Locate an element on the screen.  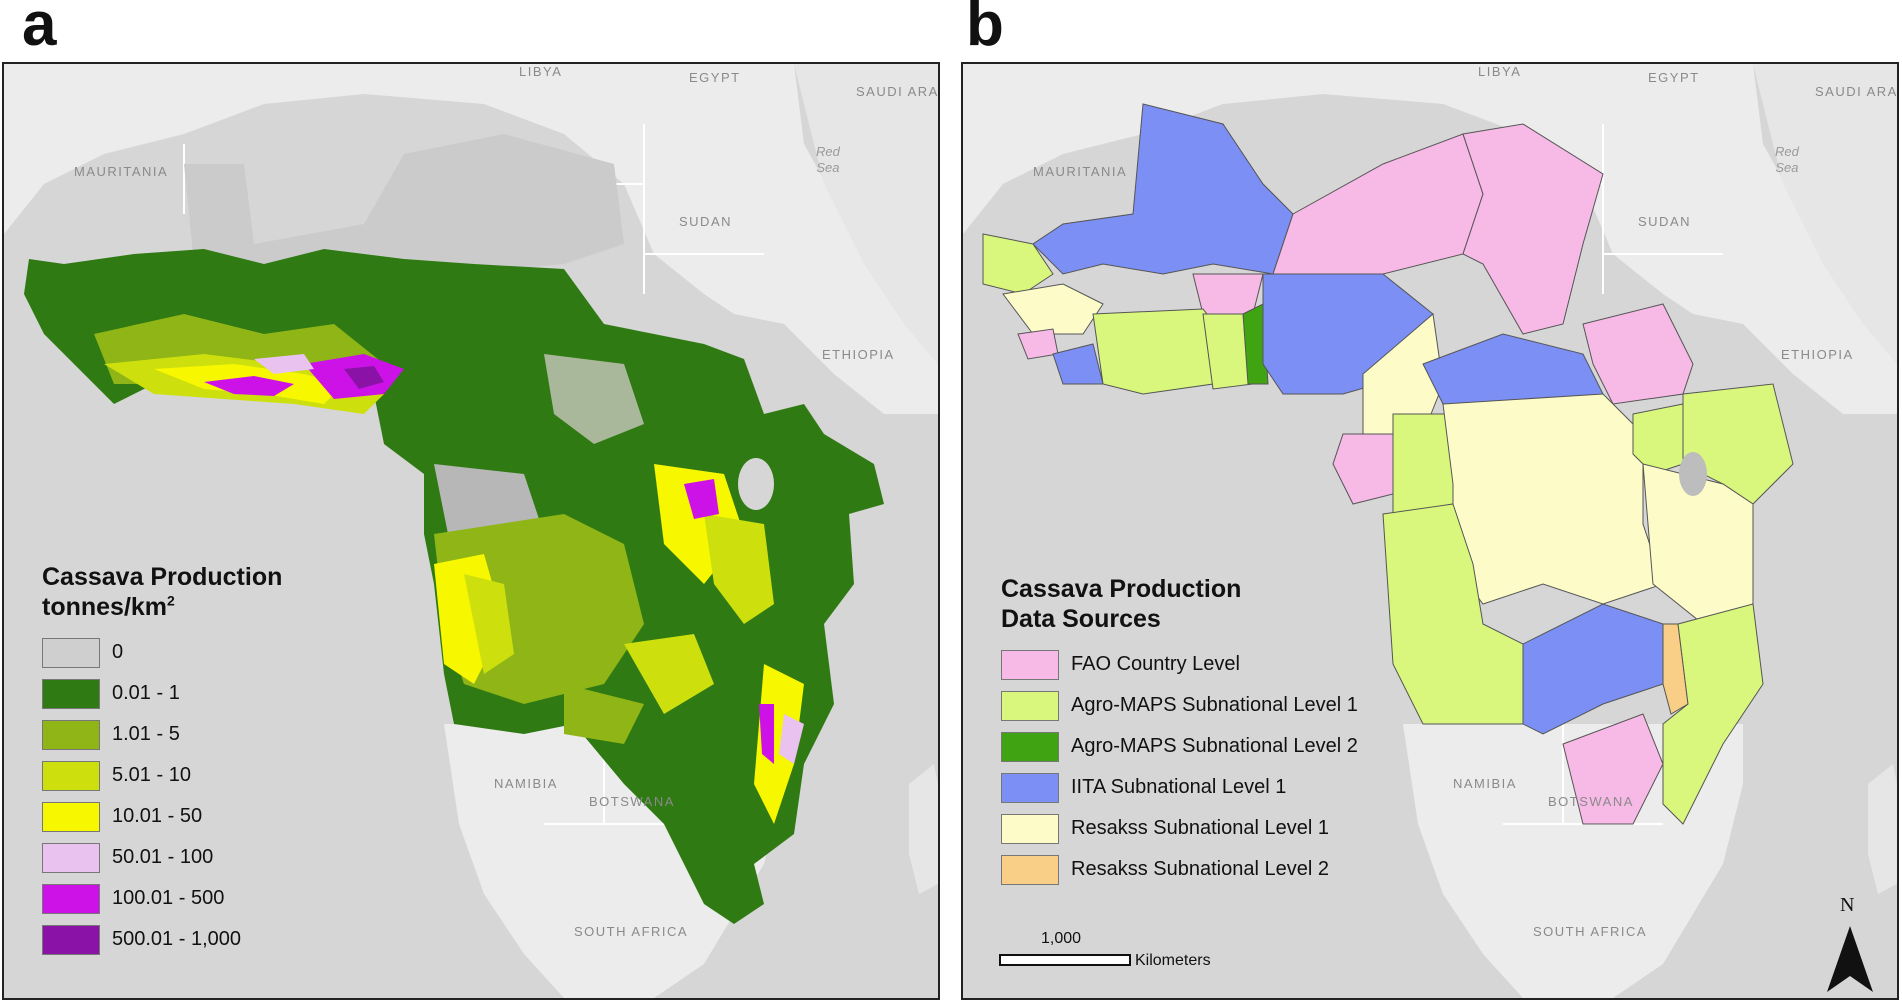
mid-green-zambia is located at coordinates (604, 714).